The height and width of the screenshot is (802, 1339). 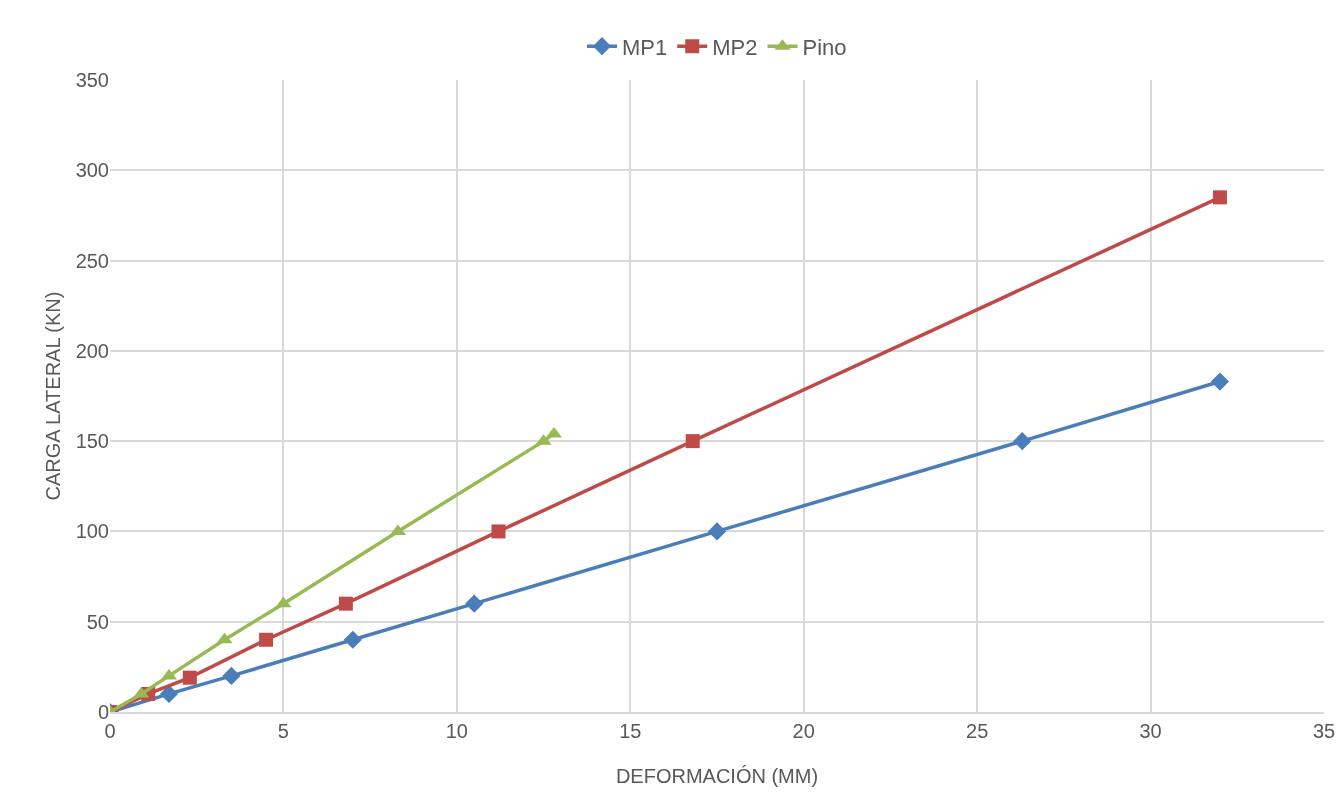 I want to click on x-tick-label: 20, so click(x=803, y=731).